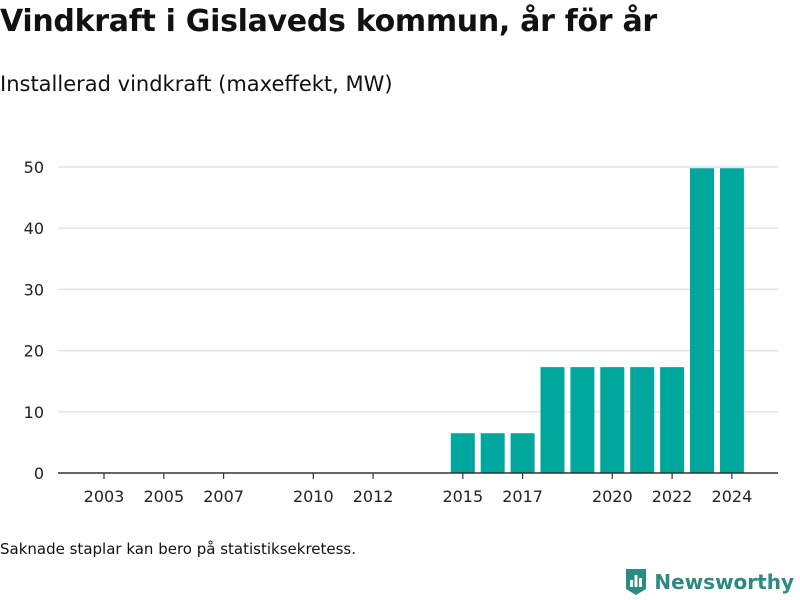 The height and width of the screenshot is (600, 800). I want to click on x-axis-ticks: 2003 2005 2007 2010 2012 2015 2017 2020 2022 2024, so click(418, 496).